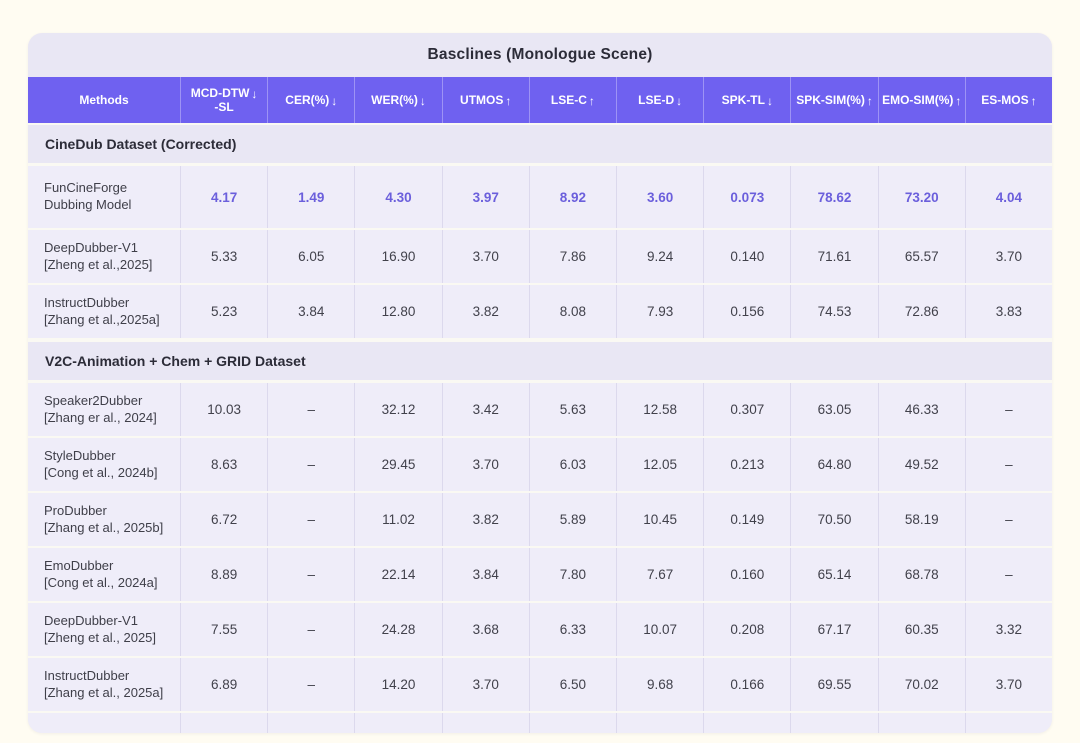 The width and height of the screenshot is (1080, 743). What do you see at coordinates (572, 100) in the screenshot?
I see `column-header-label: LSE-C ↑` at bounding box center [572, 100].